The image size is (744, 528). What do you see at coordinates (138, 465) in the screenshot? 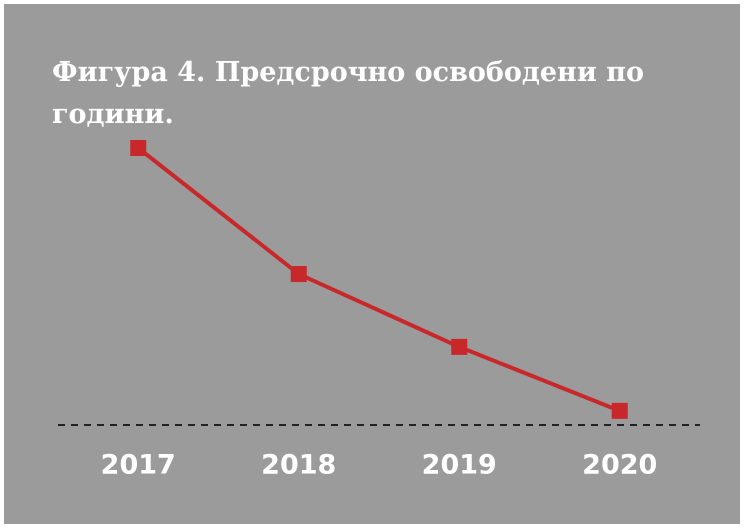
I see `x-tick-label: 2017` at bounding box center [138, 465].